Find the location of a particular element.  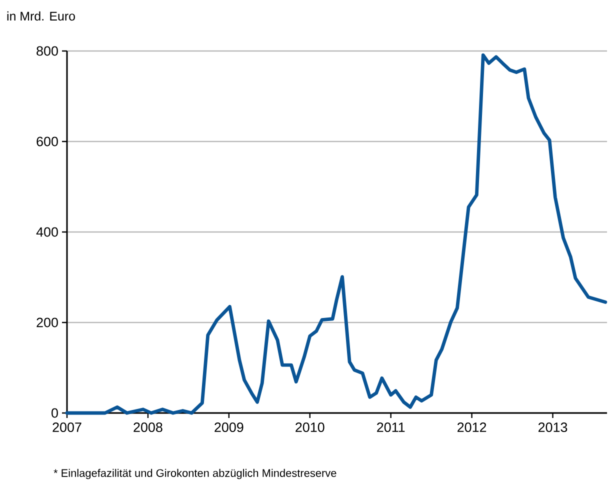

x-tick-label: 2012 is located at coordinates (472, 427).